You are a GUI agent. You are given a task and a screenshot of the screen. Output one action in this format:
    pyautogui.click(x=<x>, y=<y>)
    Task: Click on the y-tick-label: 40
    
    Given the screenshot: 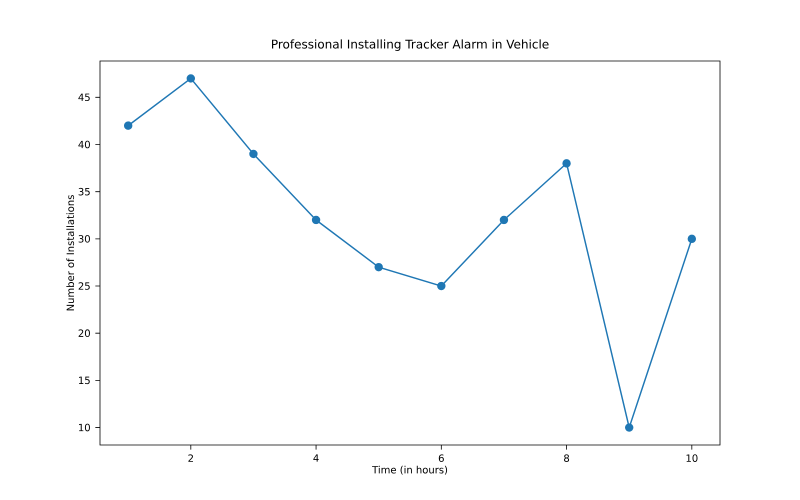 What is the action you would take?
    pyautogui.click(x=84, y=144)
    